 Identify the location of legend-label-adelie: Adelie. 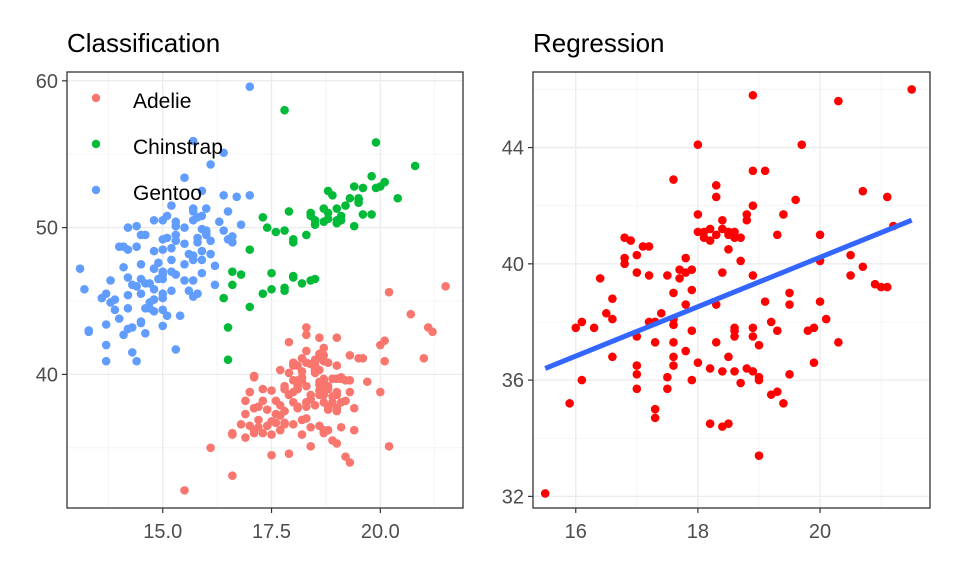
(162, 101).